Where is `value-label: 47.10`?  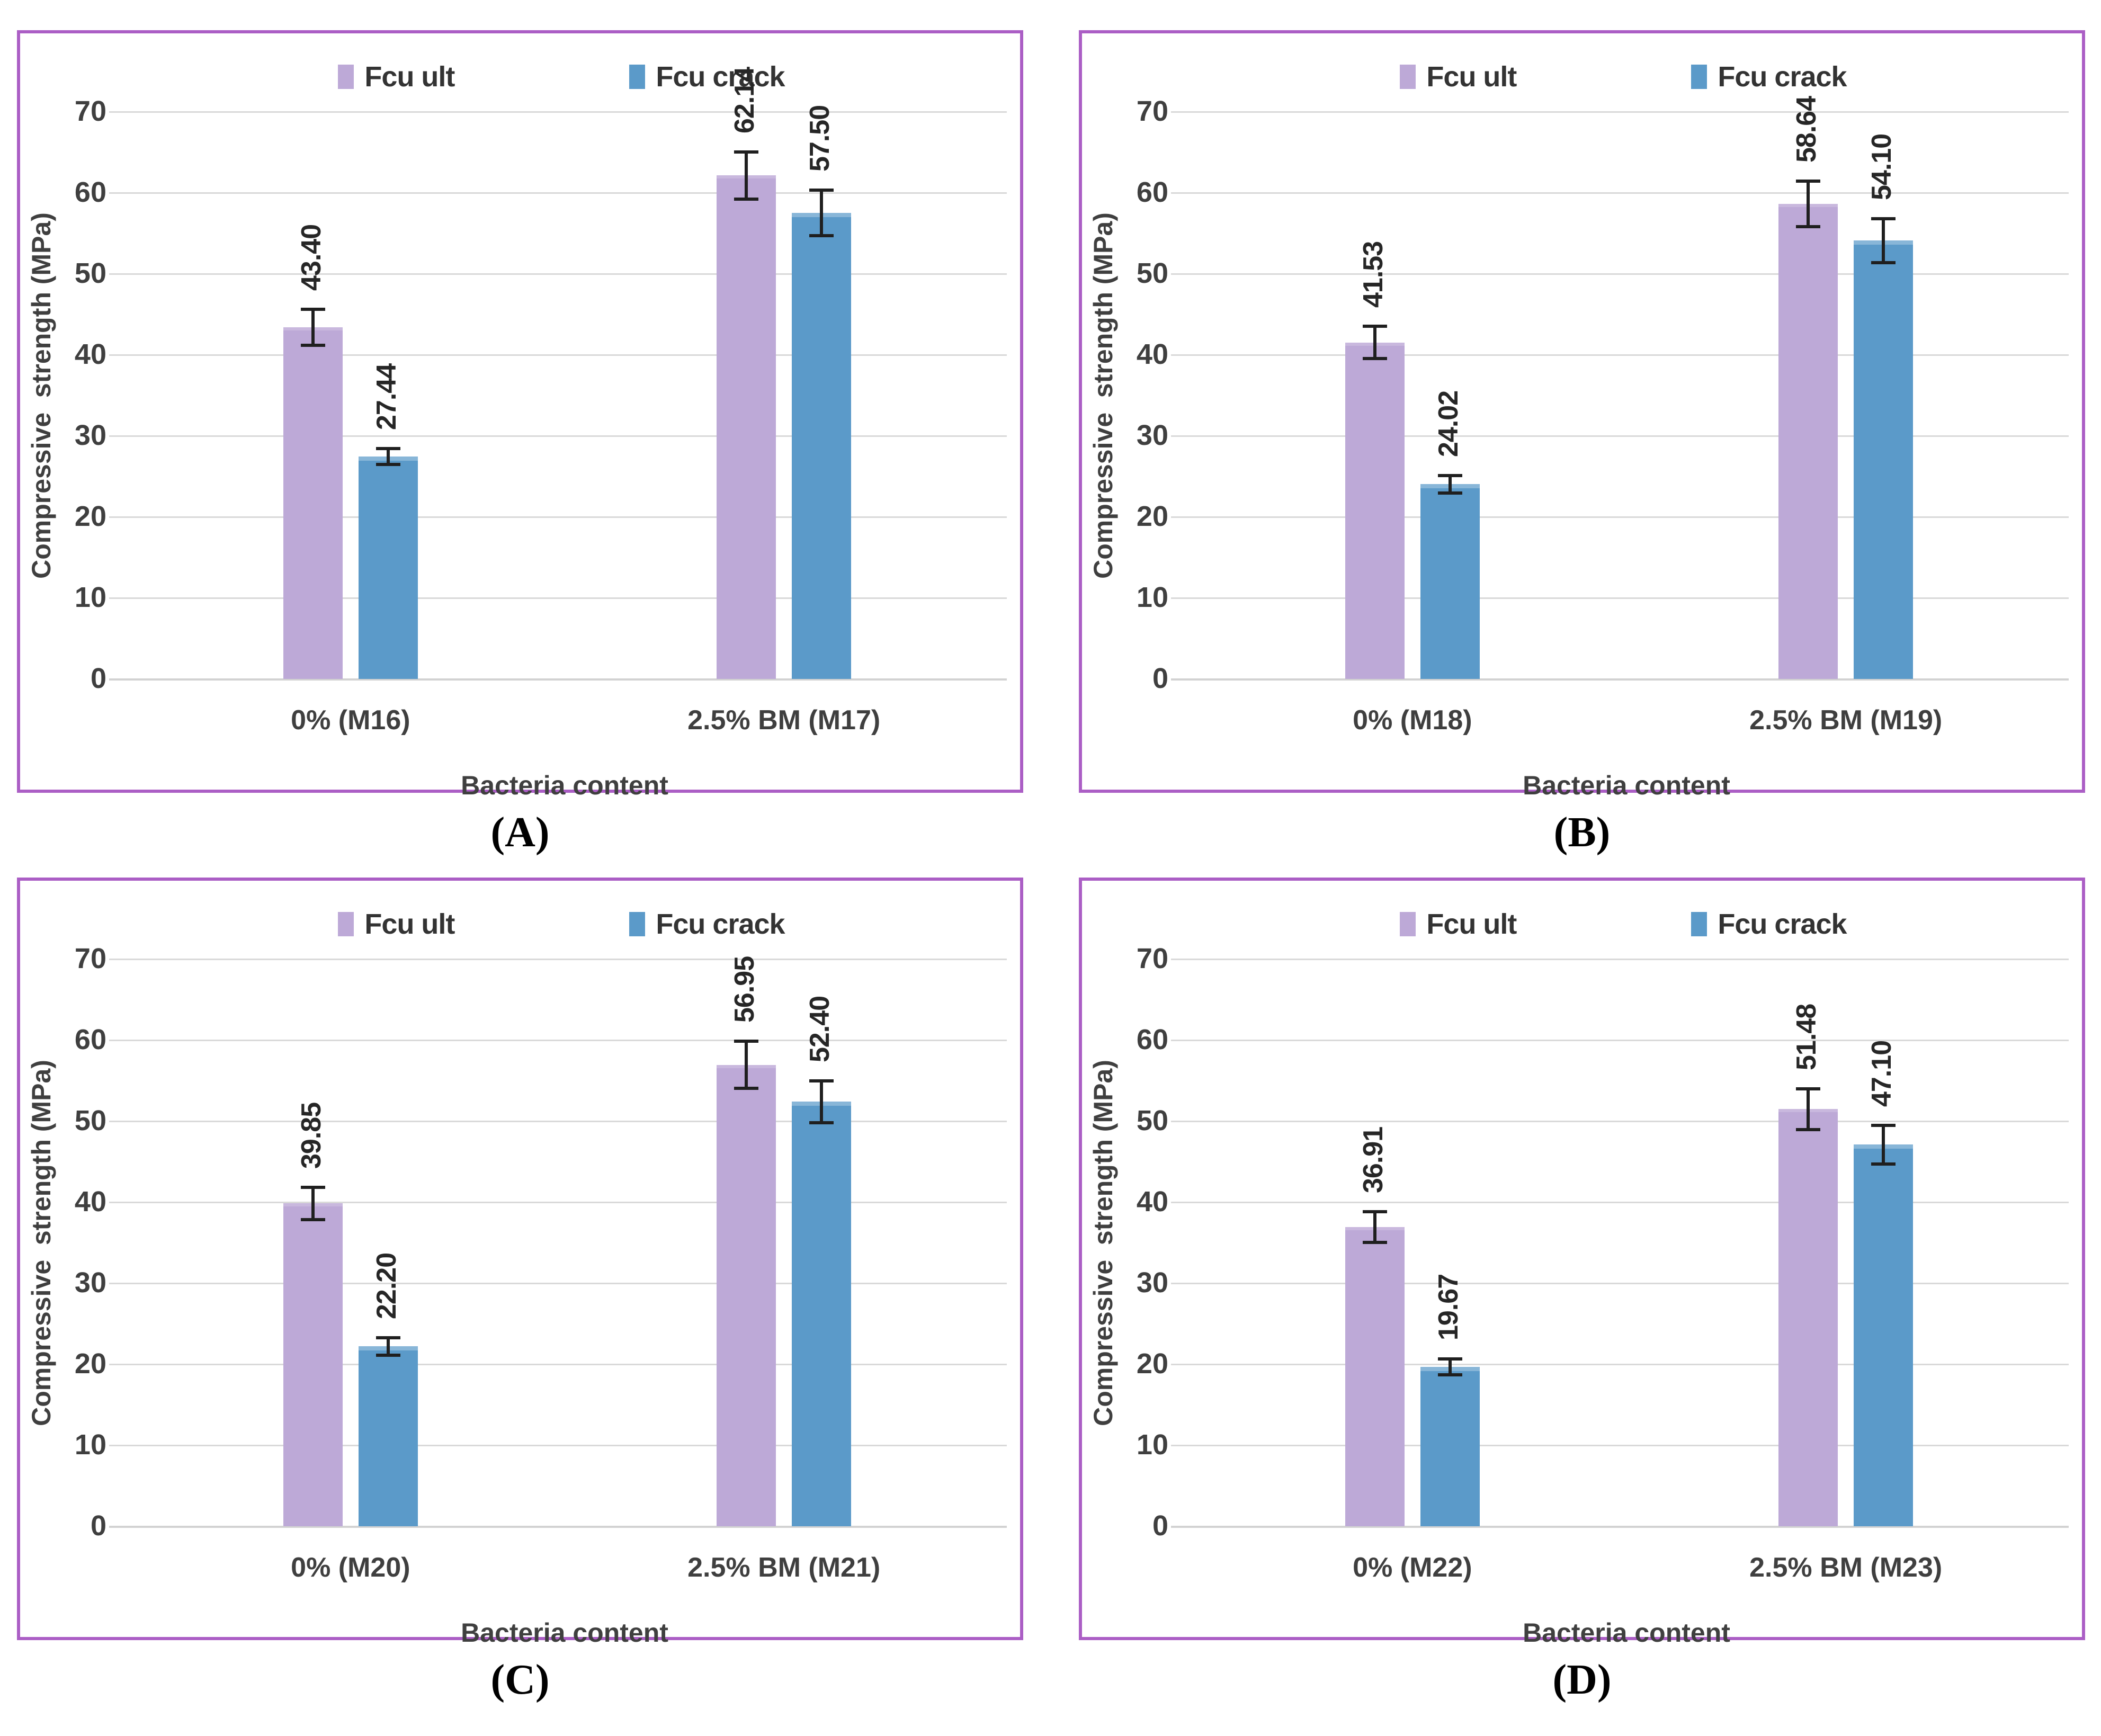 value-label: 47.10 is located at coordinates (1882, 1073).